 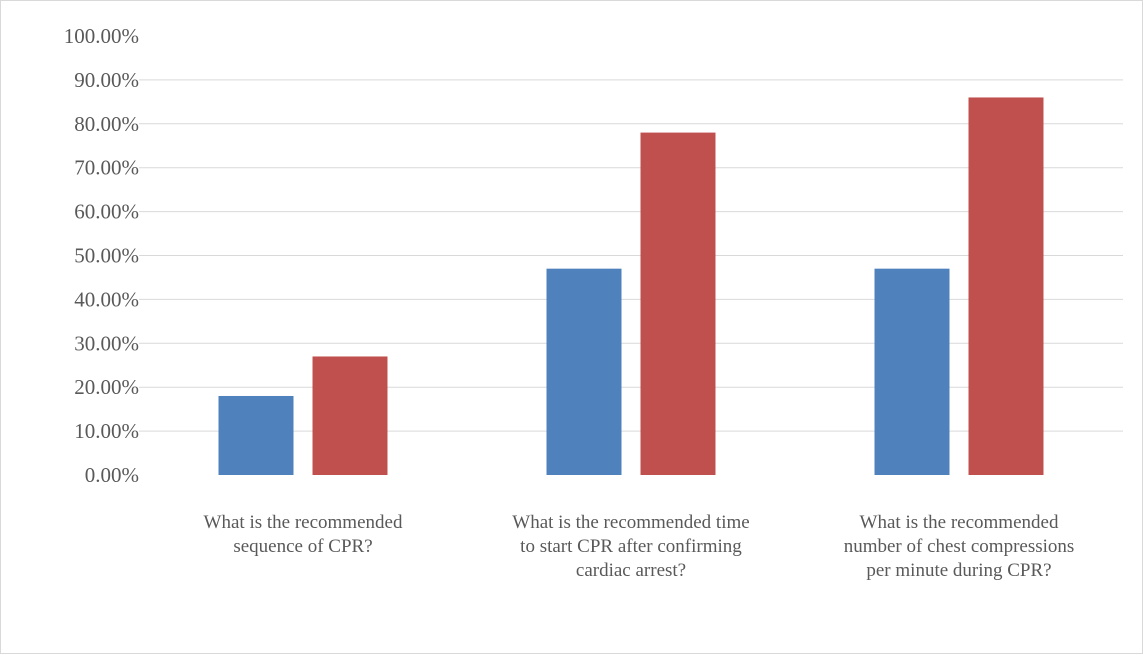 I want to click on x-category-label-line: number of chest compressions, so click(x=959, y=546).